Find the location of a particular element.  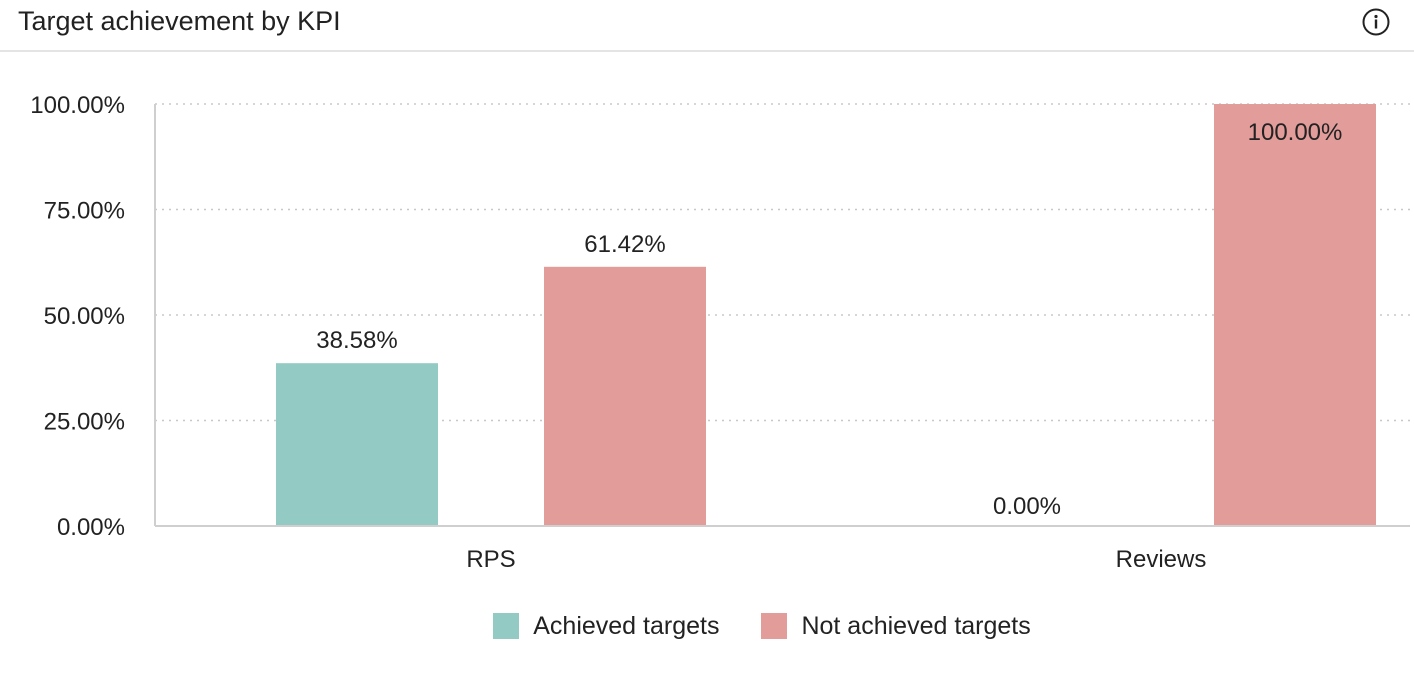

y-tick-label: 25.00% is located at coordinates (84, 422).